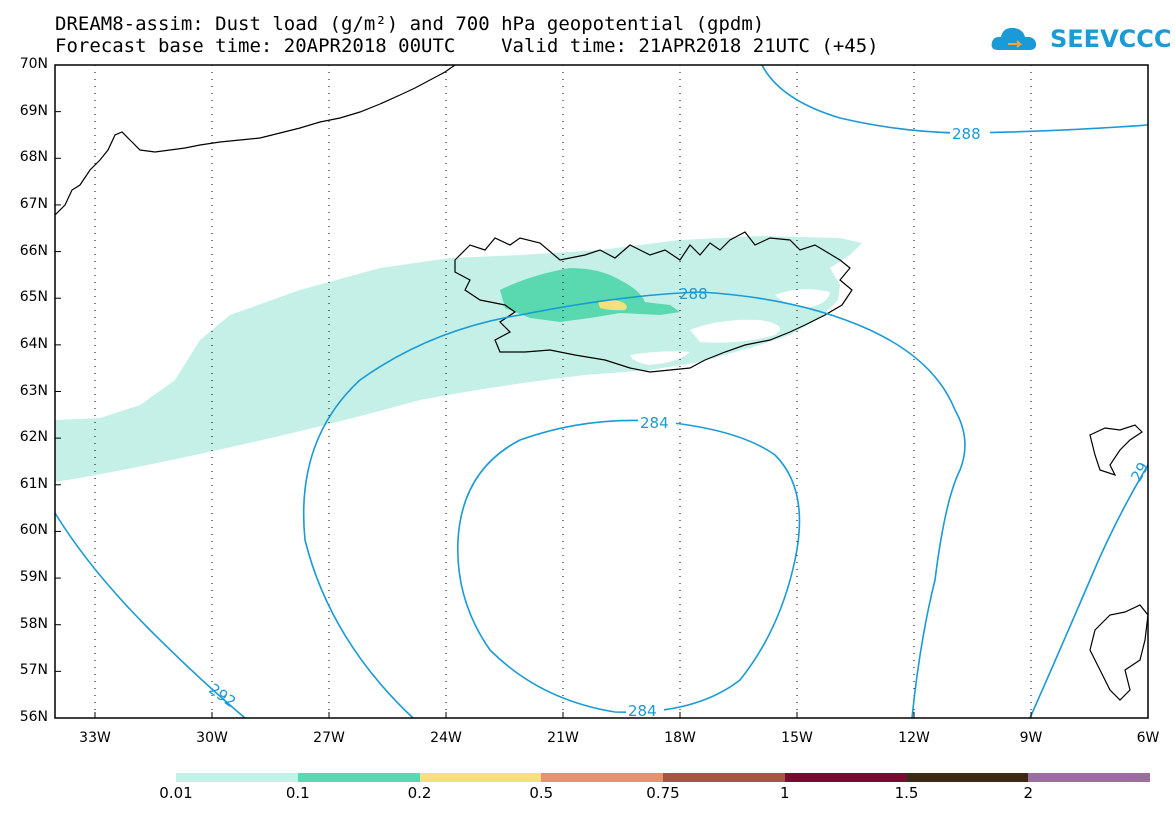 This screenshot has width=1175, height=815. Describe the element at coordinates (33, 64) in the screenshot. I see `lat-label: 70N` at that location.